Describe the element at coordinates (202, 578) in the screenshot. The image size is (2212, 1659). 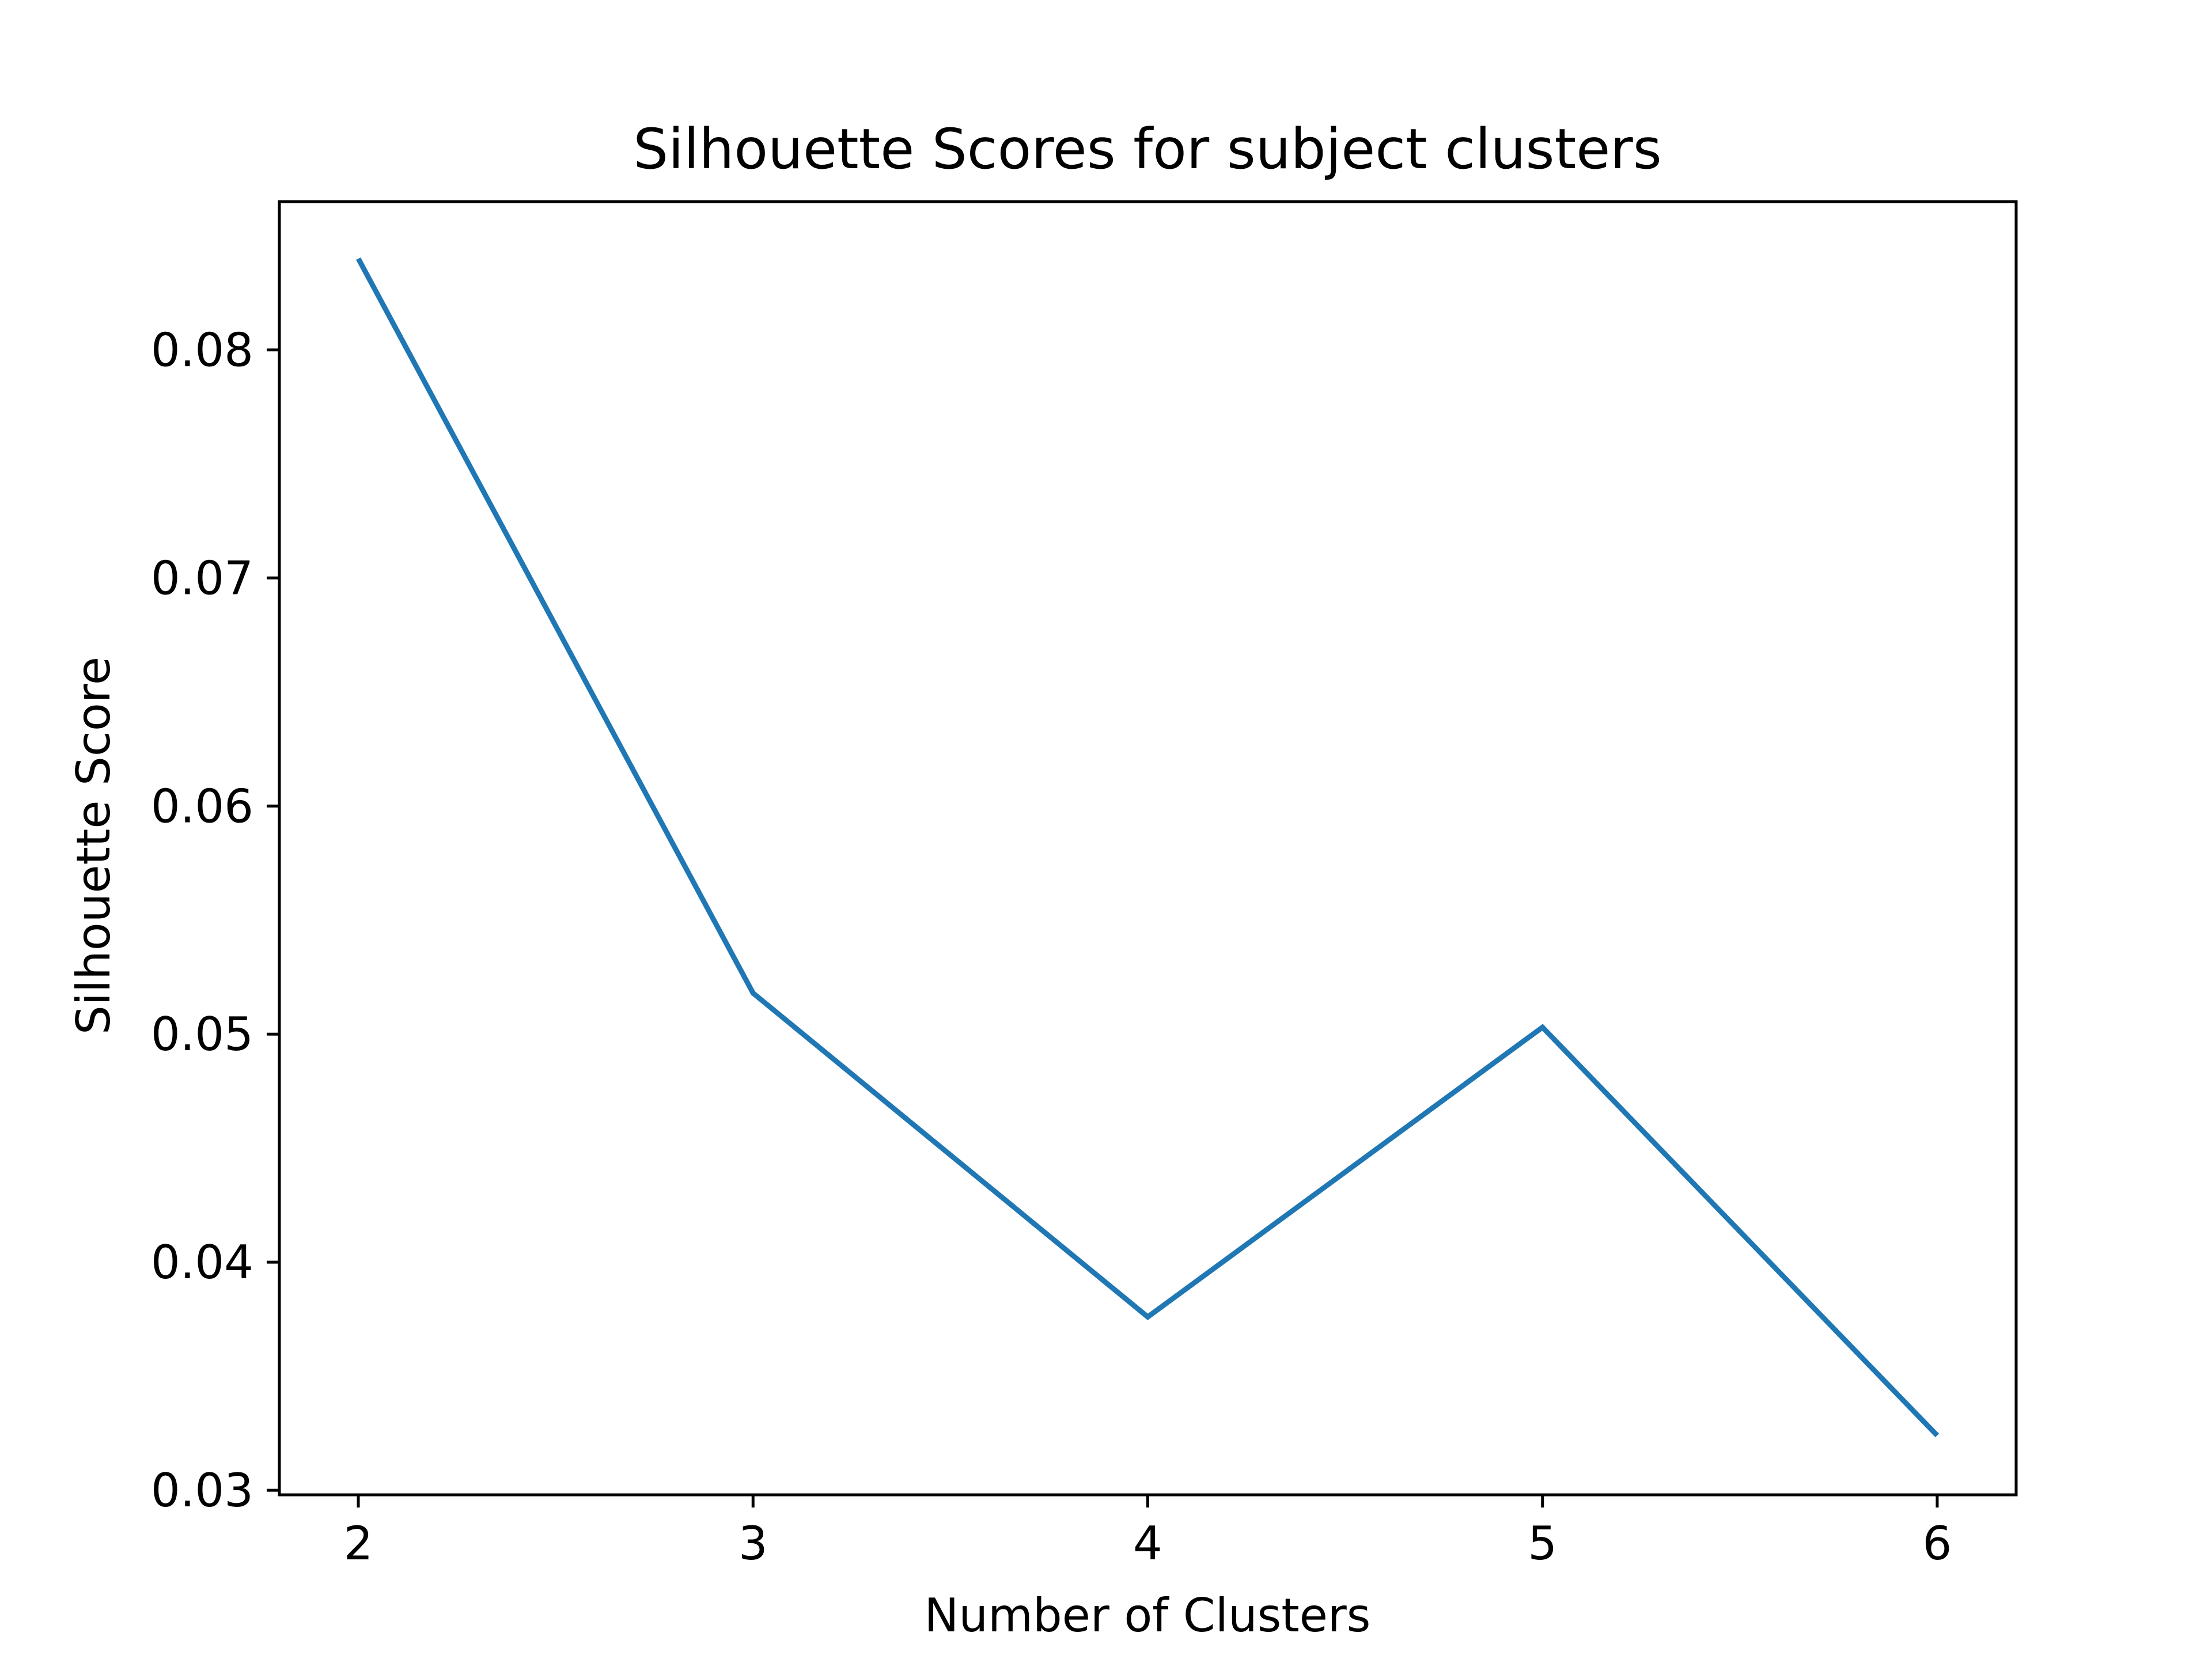
I see `y-tick-label: 0.07` at that location.